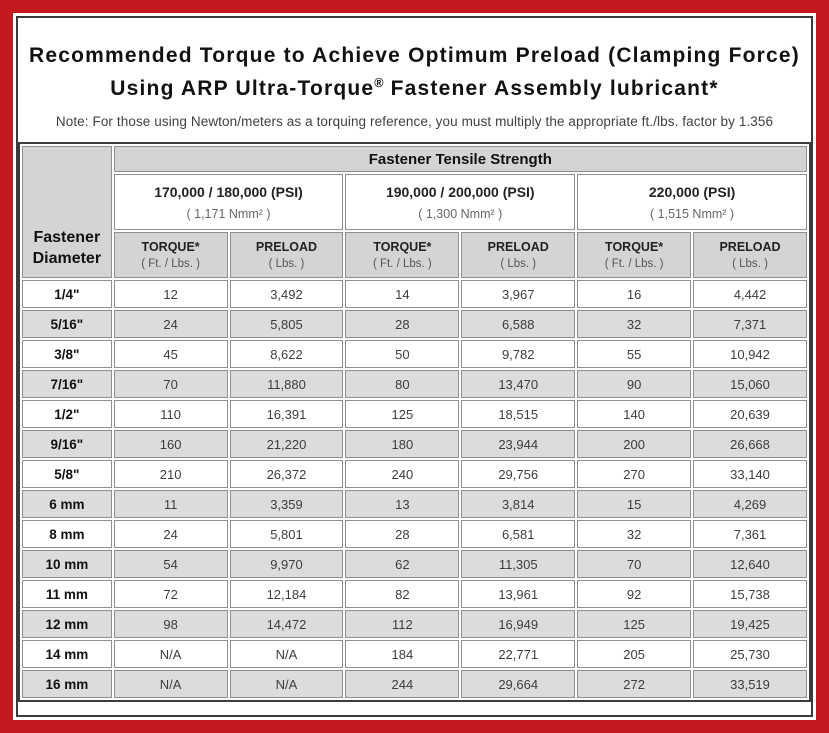 The width and height of the screenshot is (829, 733). Describe the element at coordinates (67, 504) in the screenshot. I see `fastener-diameter-cell: 6 mm` at that location.